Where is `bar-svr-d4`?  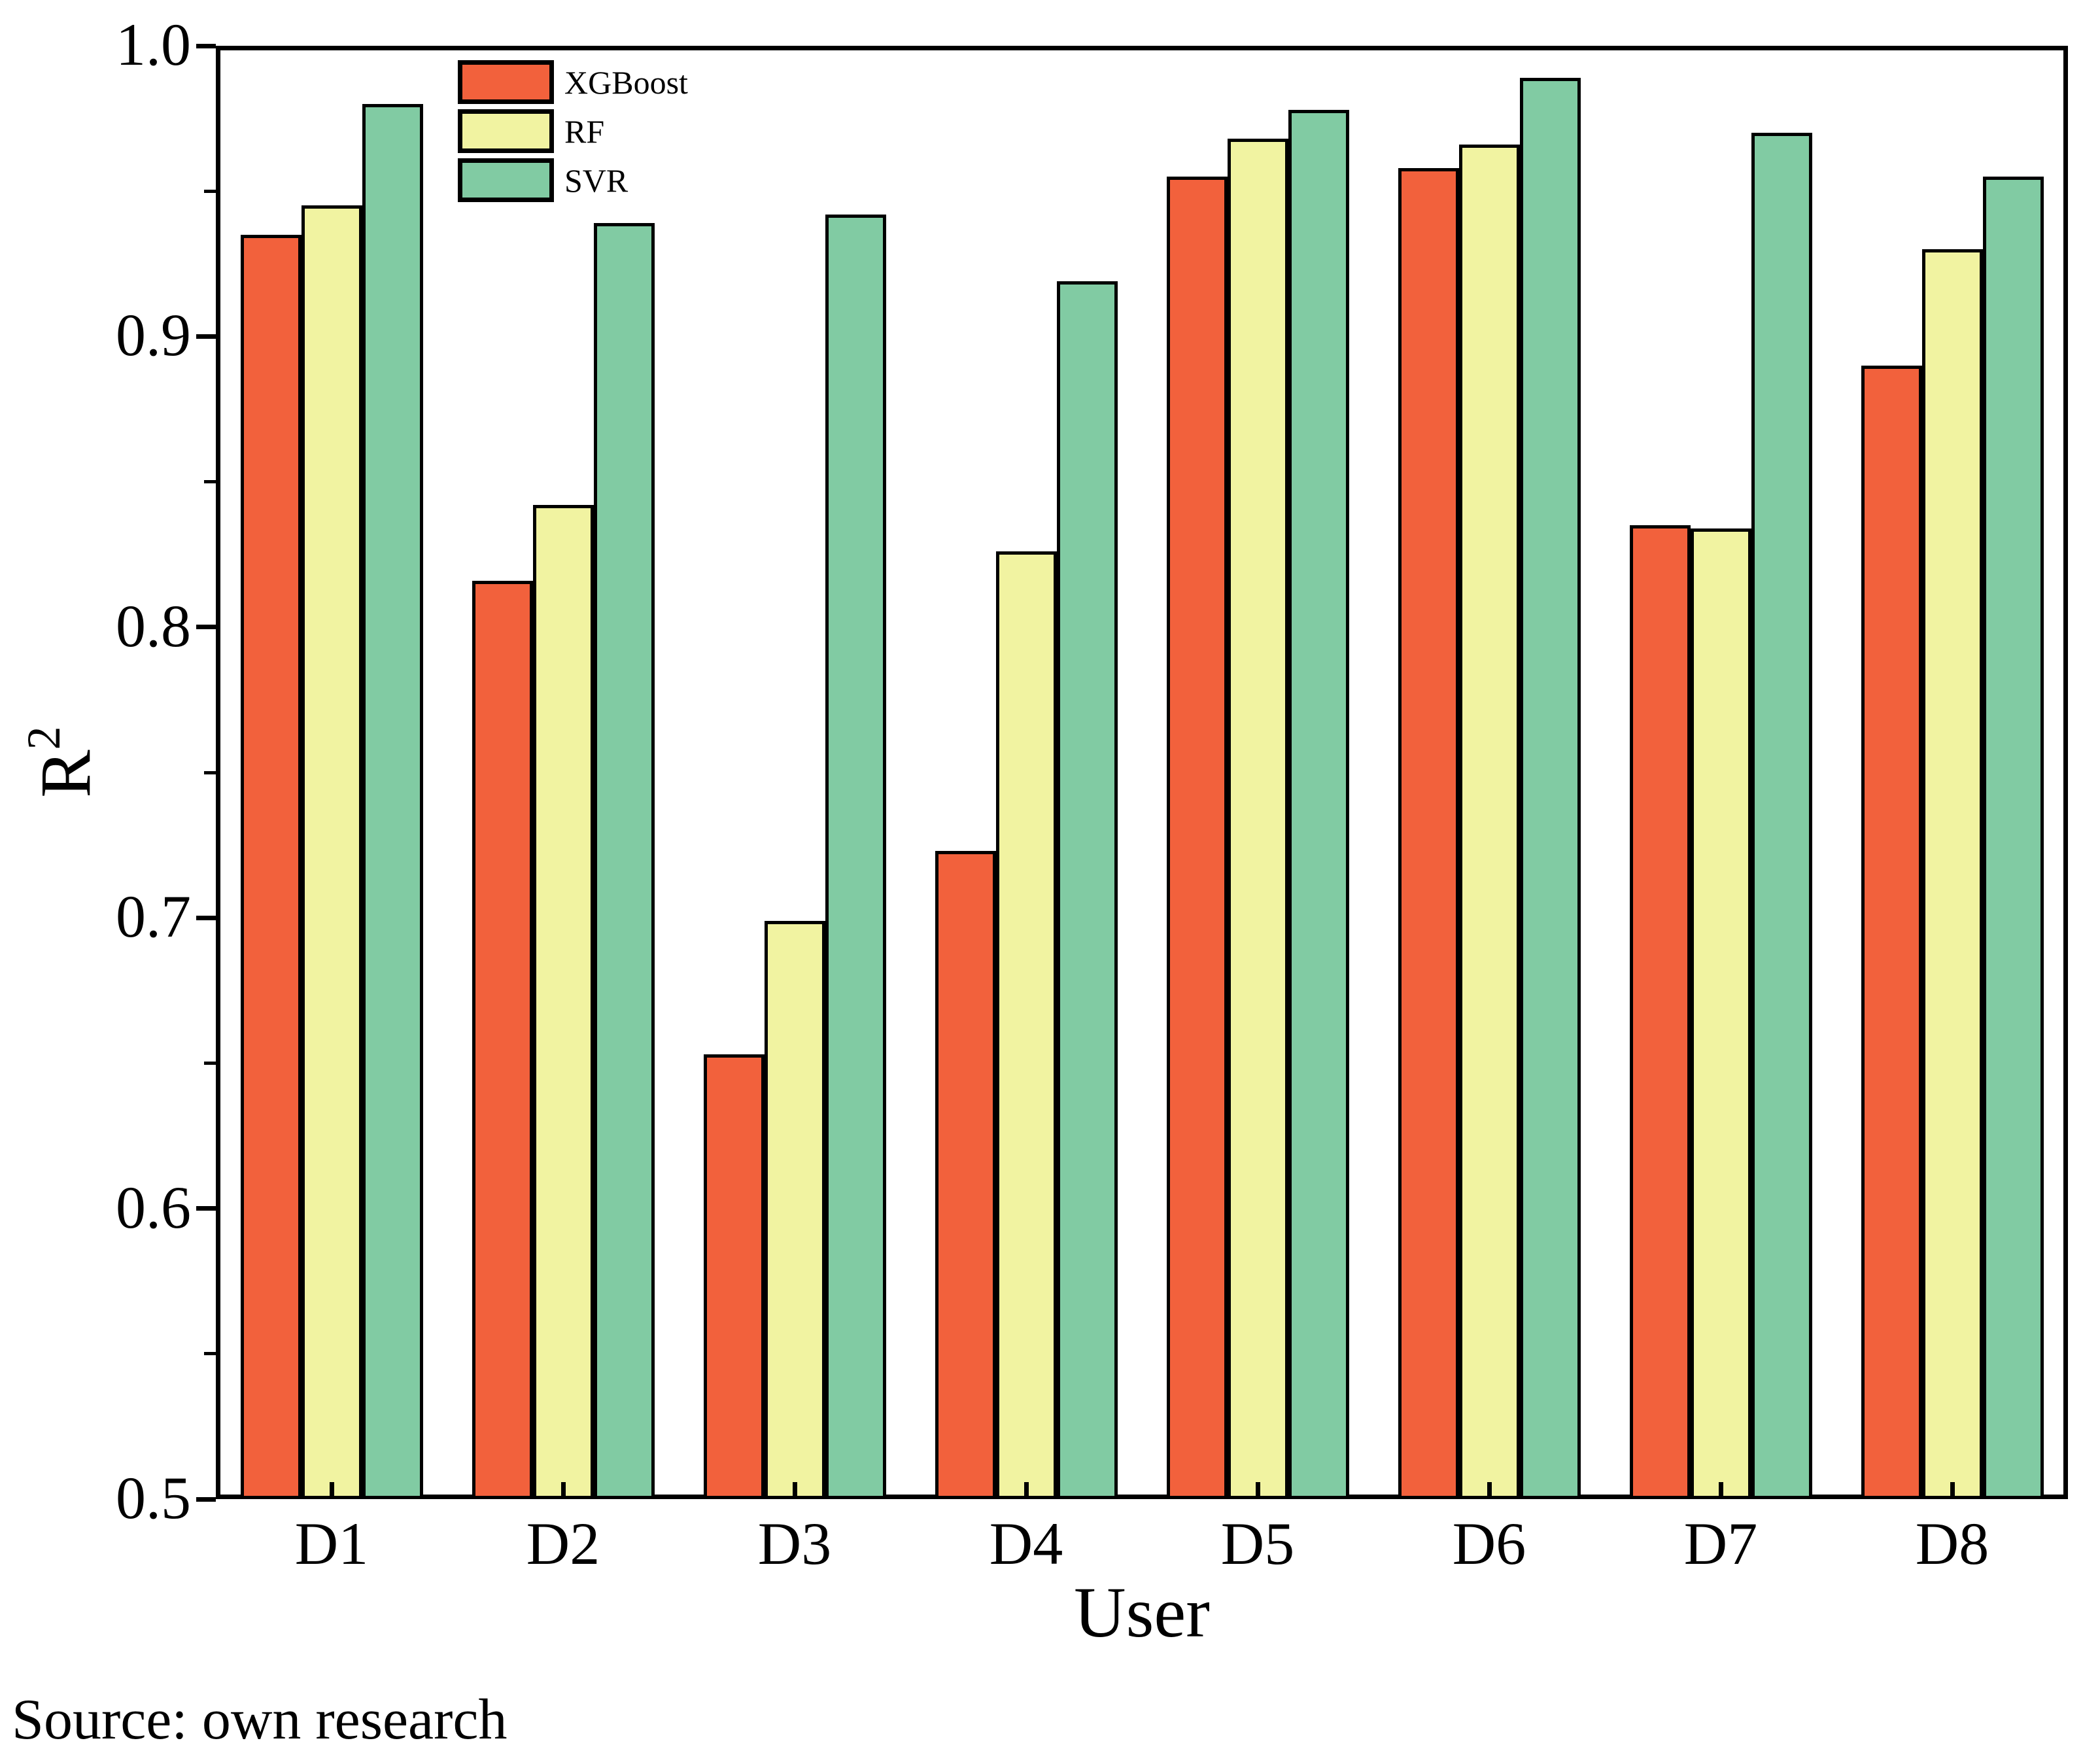
bar-svr-d4 is located at coordinates (1087, 890).